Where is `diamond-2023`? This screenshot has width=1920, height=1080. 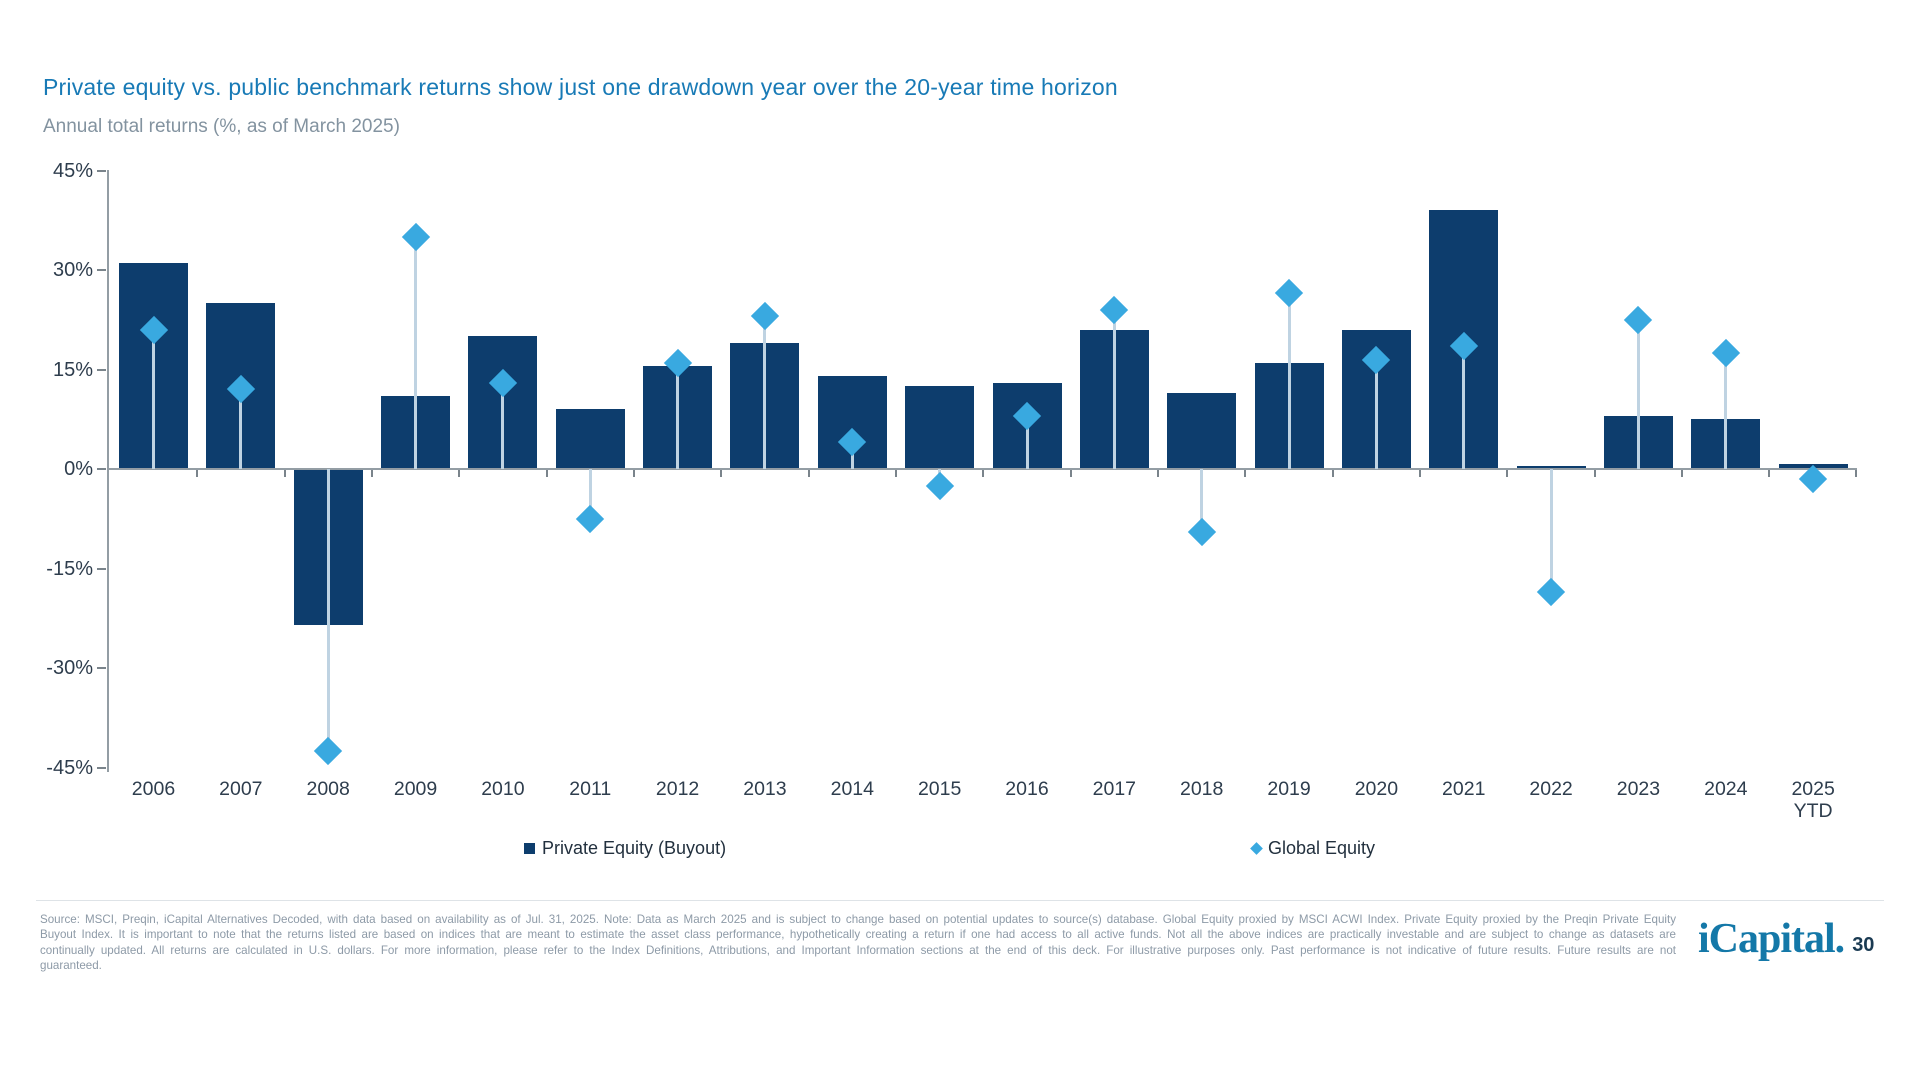 diamond-2023 is located at coordinates (1638, 319).